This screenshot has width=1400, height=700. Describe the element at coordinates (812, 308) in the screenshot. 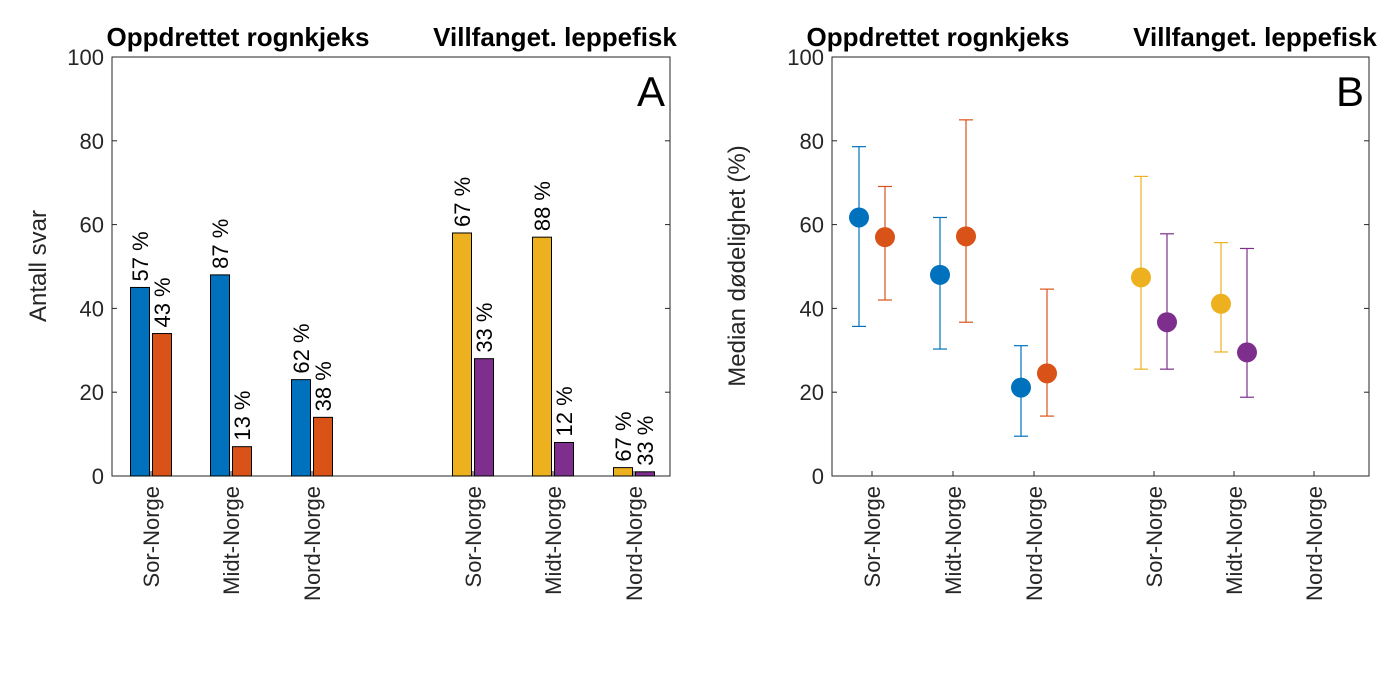

I see `panel-b-y-tick-label: 40` at that location.